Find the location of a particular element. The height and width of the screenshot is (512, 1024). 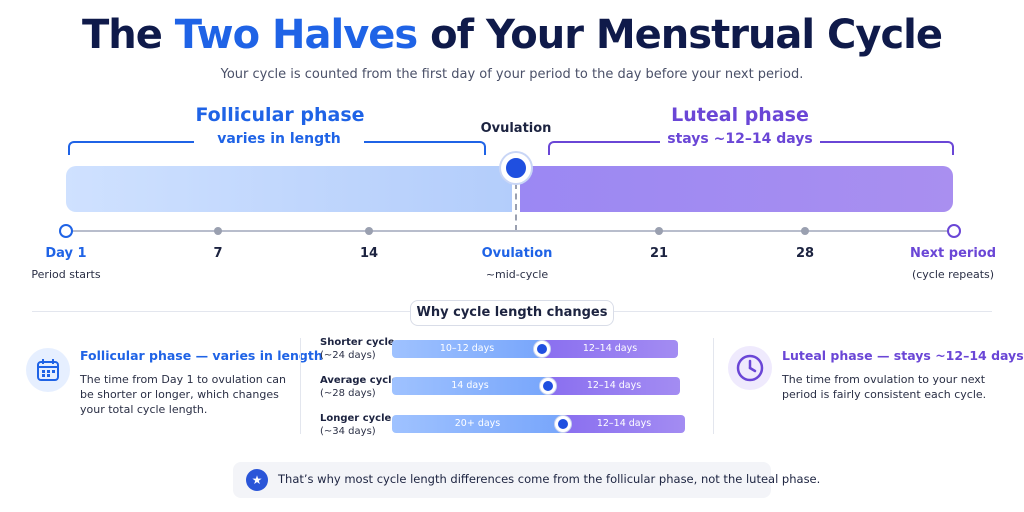

label-ovulation: Ovulation is located at coordinates (517, 253).